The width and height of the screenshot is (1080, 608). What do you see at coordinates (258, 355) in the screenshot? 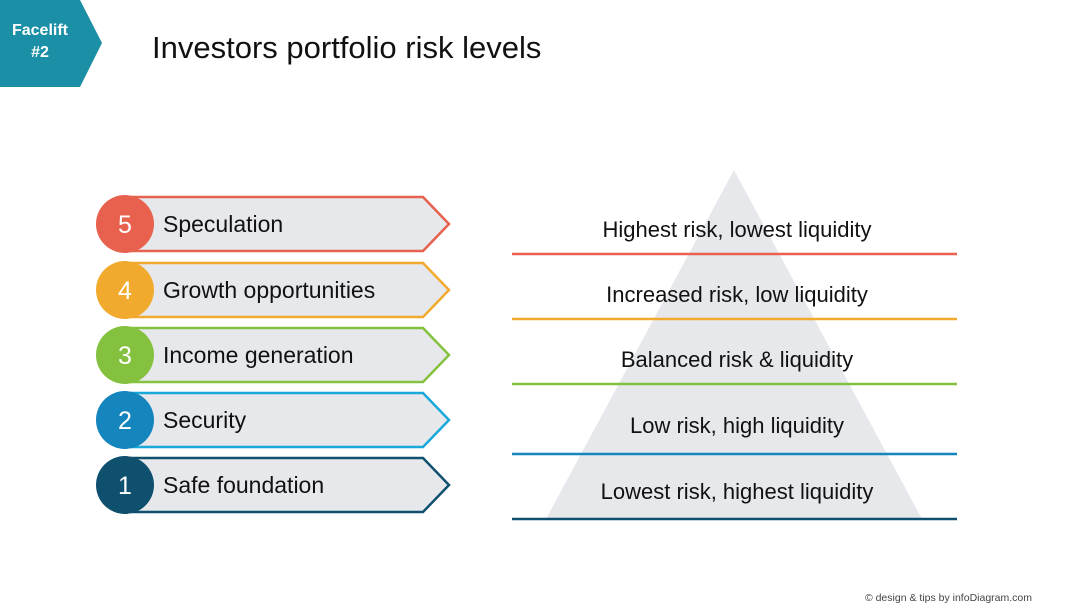
I see `level-3-label: Income generation` at bounding box center [258, 355].